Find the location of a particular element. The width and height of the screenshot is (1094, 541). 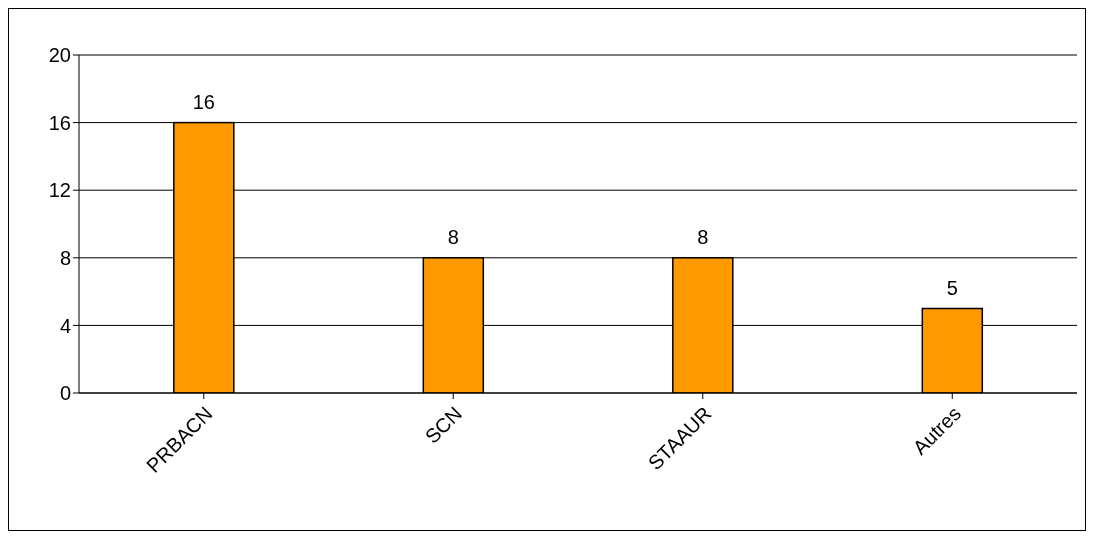

y-tick-label: 8 is located at coordinates (65, 257).